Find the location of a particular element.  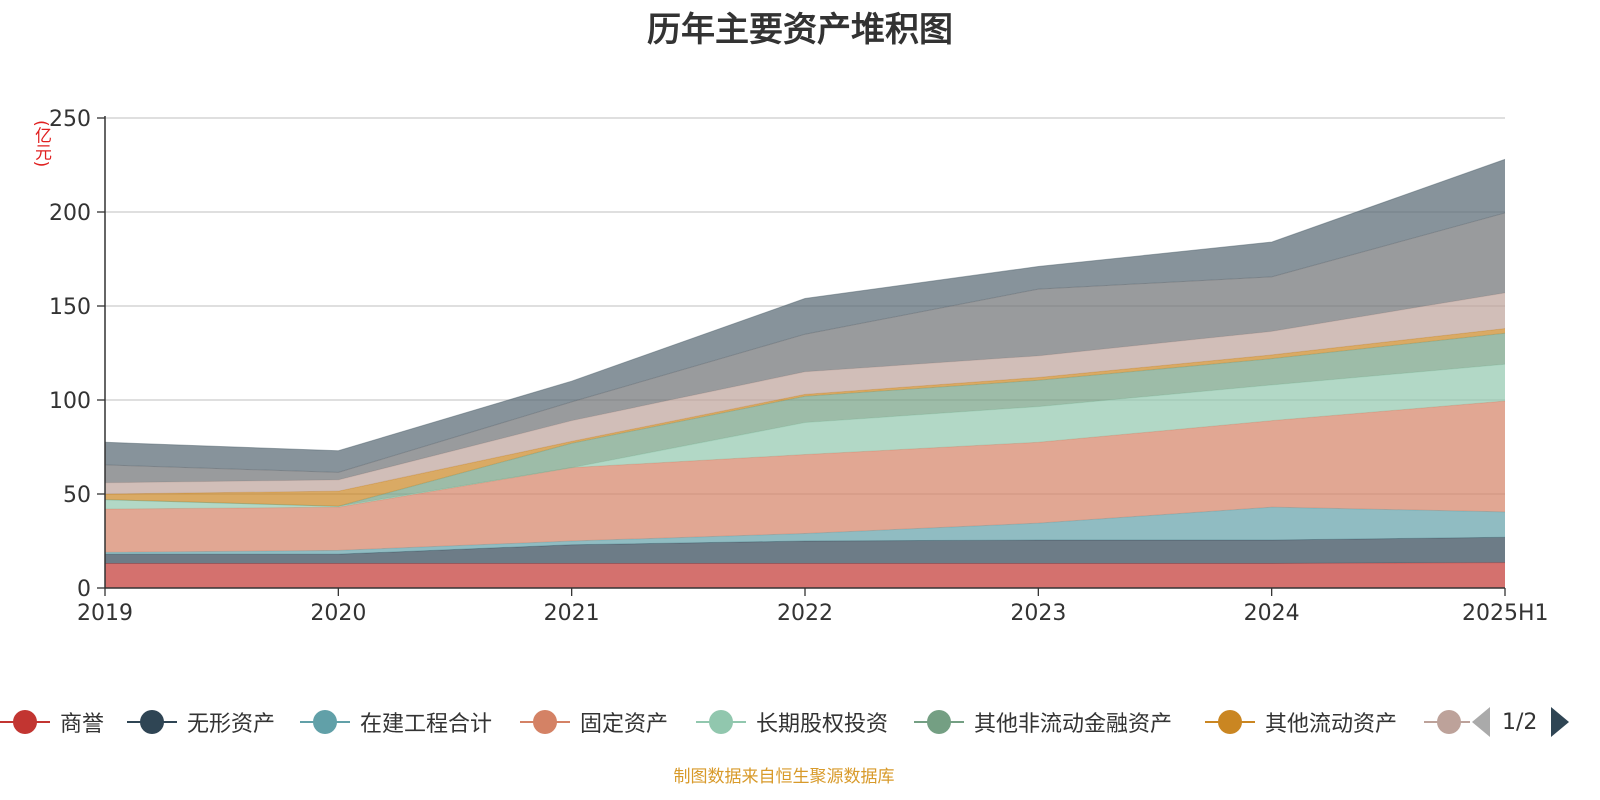

legend-item: 固定资产 is located at coordinates (594, 722).